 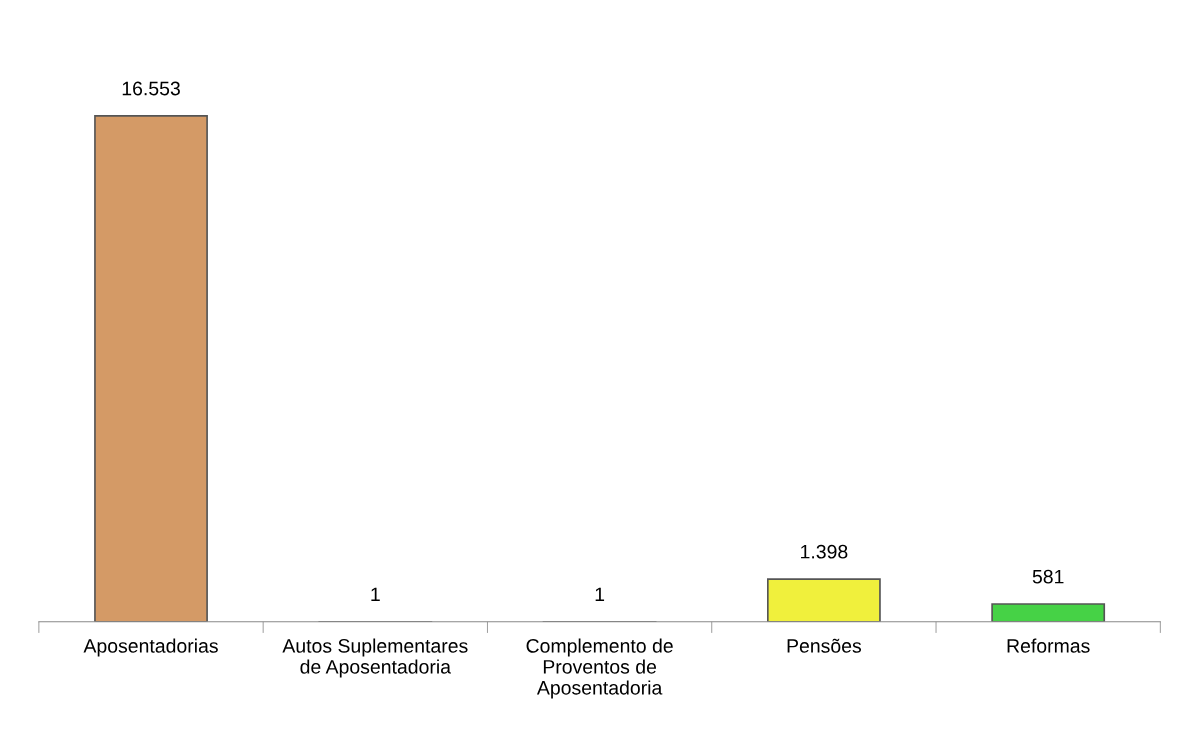 What do you see at coordinates (375, 658) in the screenshot?
I see `x-tick-label: Autos Suplementares de Aposentadoria` at bounding box center [375, 658].